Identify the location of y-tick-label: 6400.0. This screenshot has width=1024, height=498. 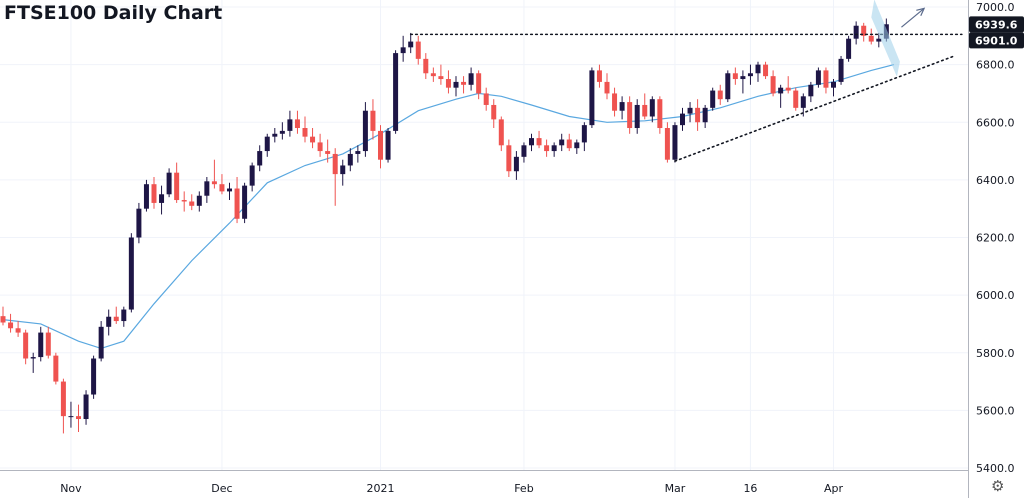
(995, 180).